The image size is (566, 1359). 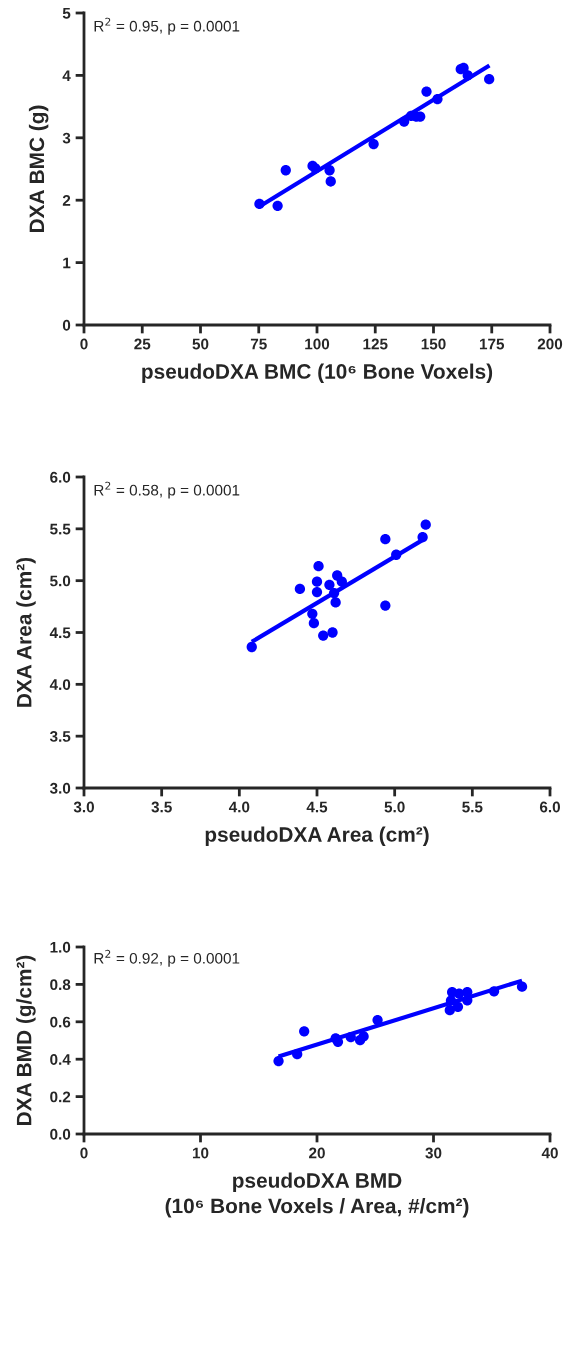 I want to click on y-tick-label: 4.5, so click(x=60, y=633).